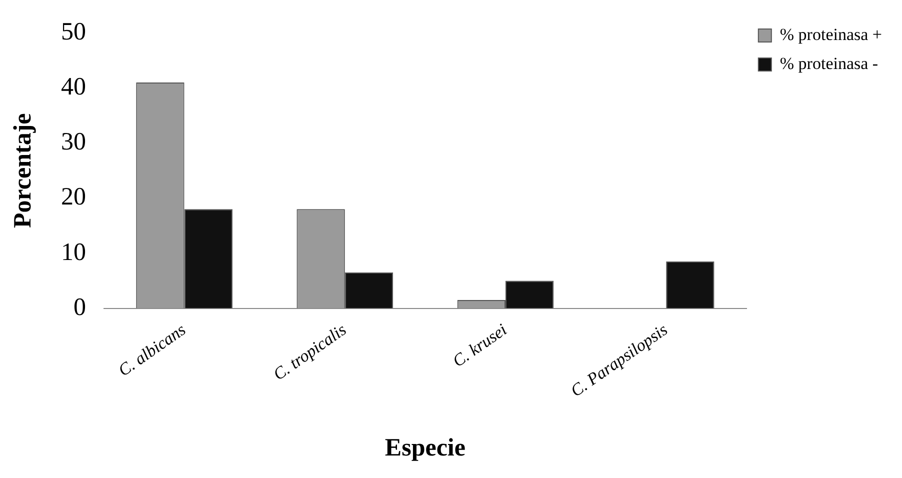 The image size is (902, 478). What do you see at coordinates (73, 252) in the screenshot?
I see `y-tick-label: 10` at bounding box center [73, 252].